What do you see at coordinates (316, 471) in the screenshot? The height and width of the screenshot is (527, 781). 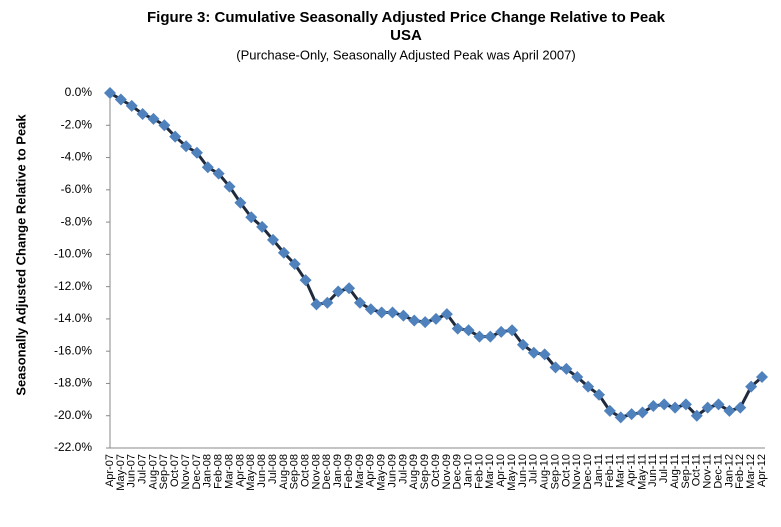 I see `x-tick-label: Nov-08` at bounding box center [316, 471].